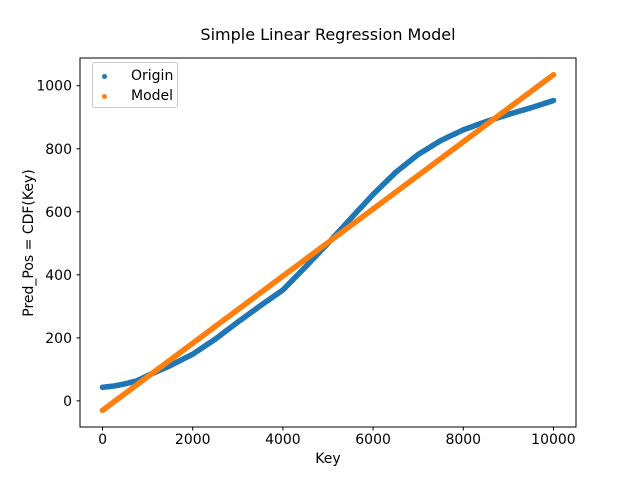  I want to click on legend-item-origin: Origin, so click(135, 76).